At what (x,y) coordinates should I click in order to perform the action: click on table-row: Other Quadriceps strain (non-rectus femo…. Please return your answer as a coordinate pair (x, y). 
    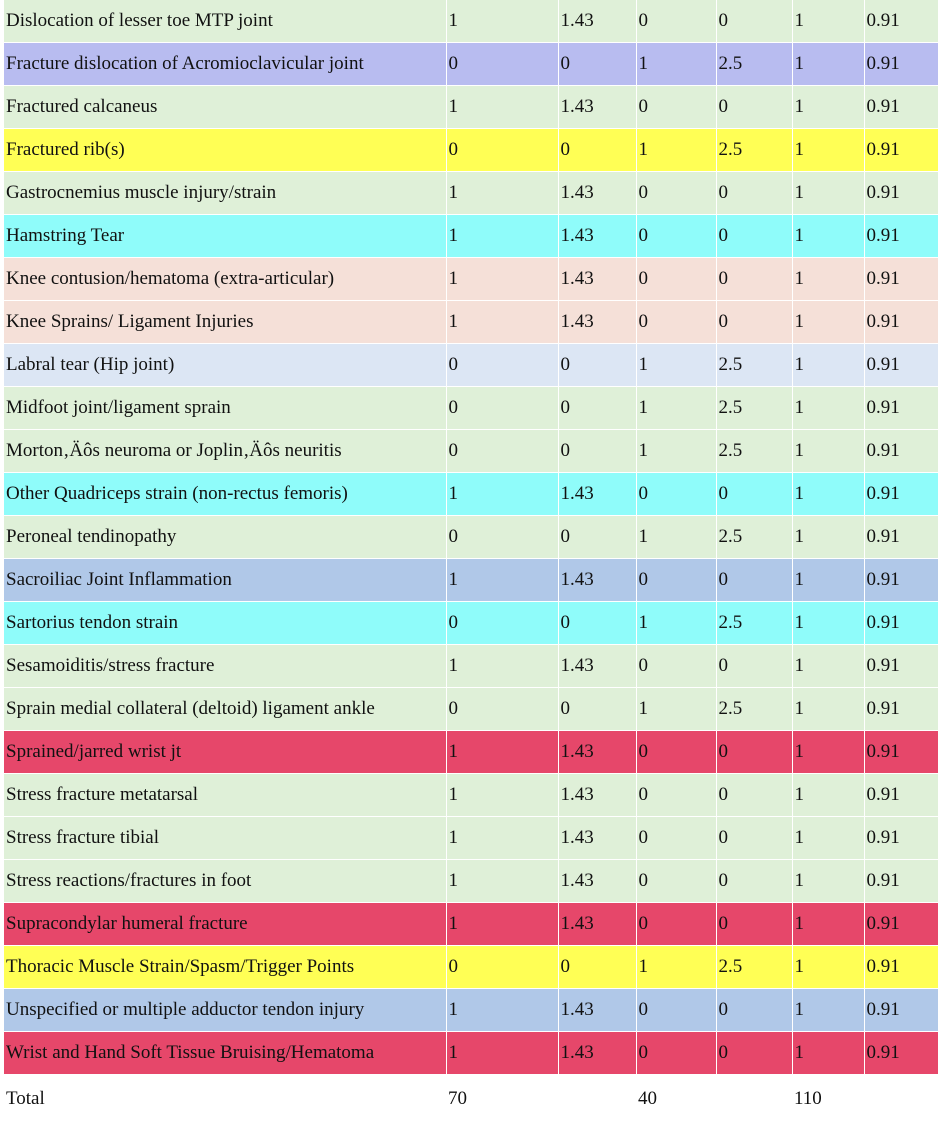
    Looking at the image, I should click on (471, 494).